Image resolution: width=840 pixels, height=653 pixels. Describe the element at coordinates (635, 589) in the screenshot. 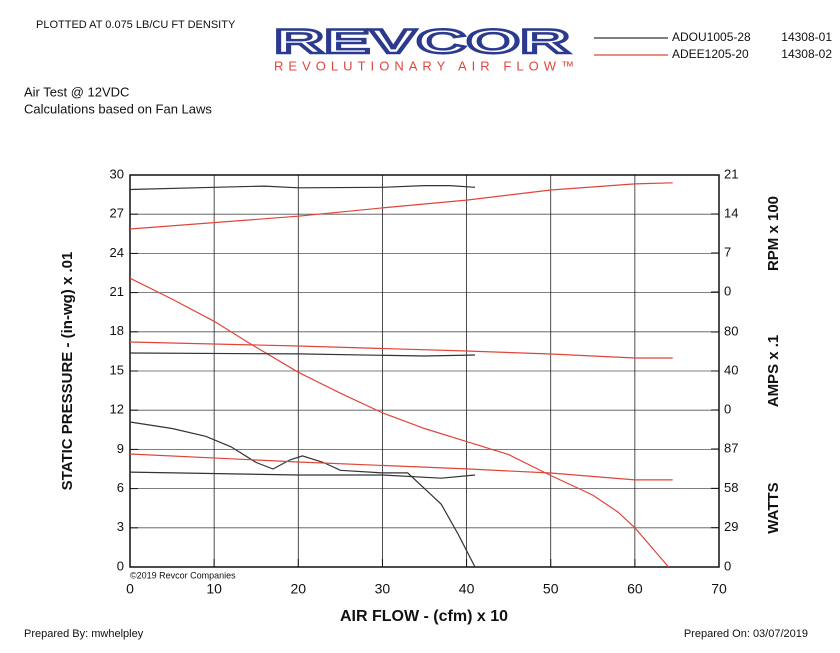

I see `x-tick-label: 60` at that location.